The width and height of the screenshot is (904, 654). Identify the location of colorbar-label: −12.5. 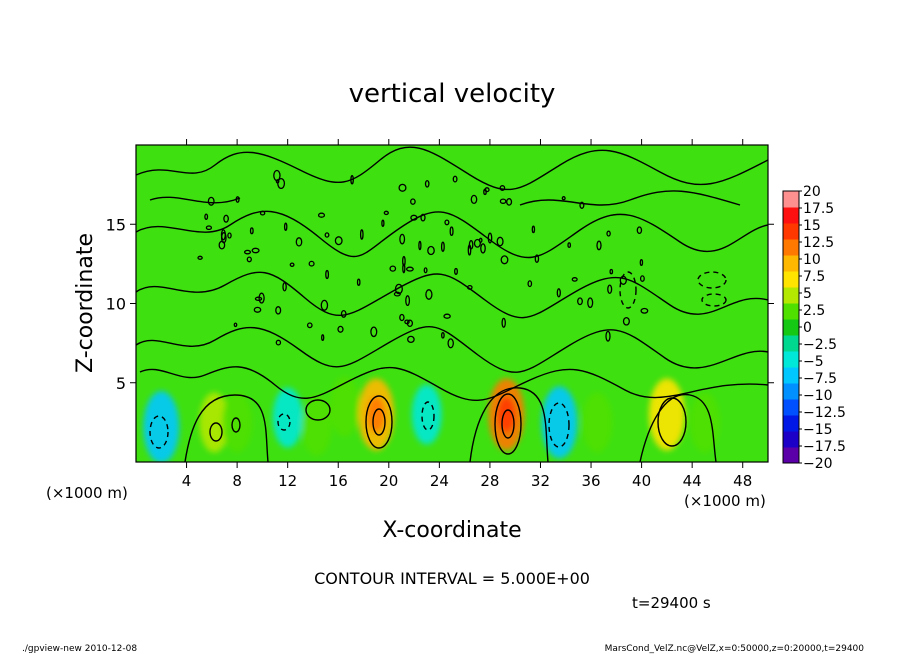
(824, 413).